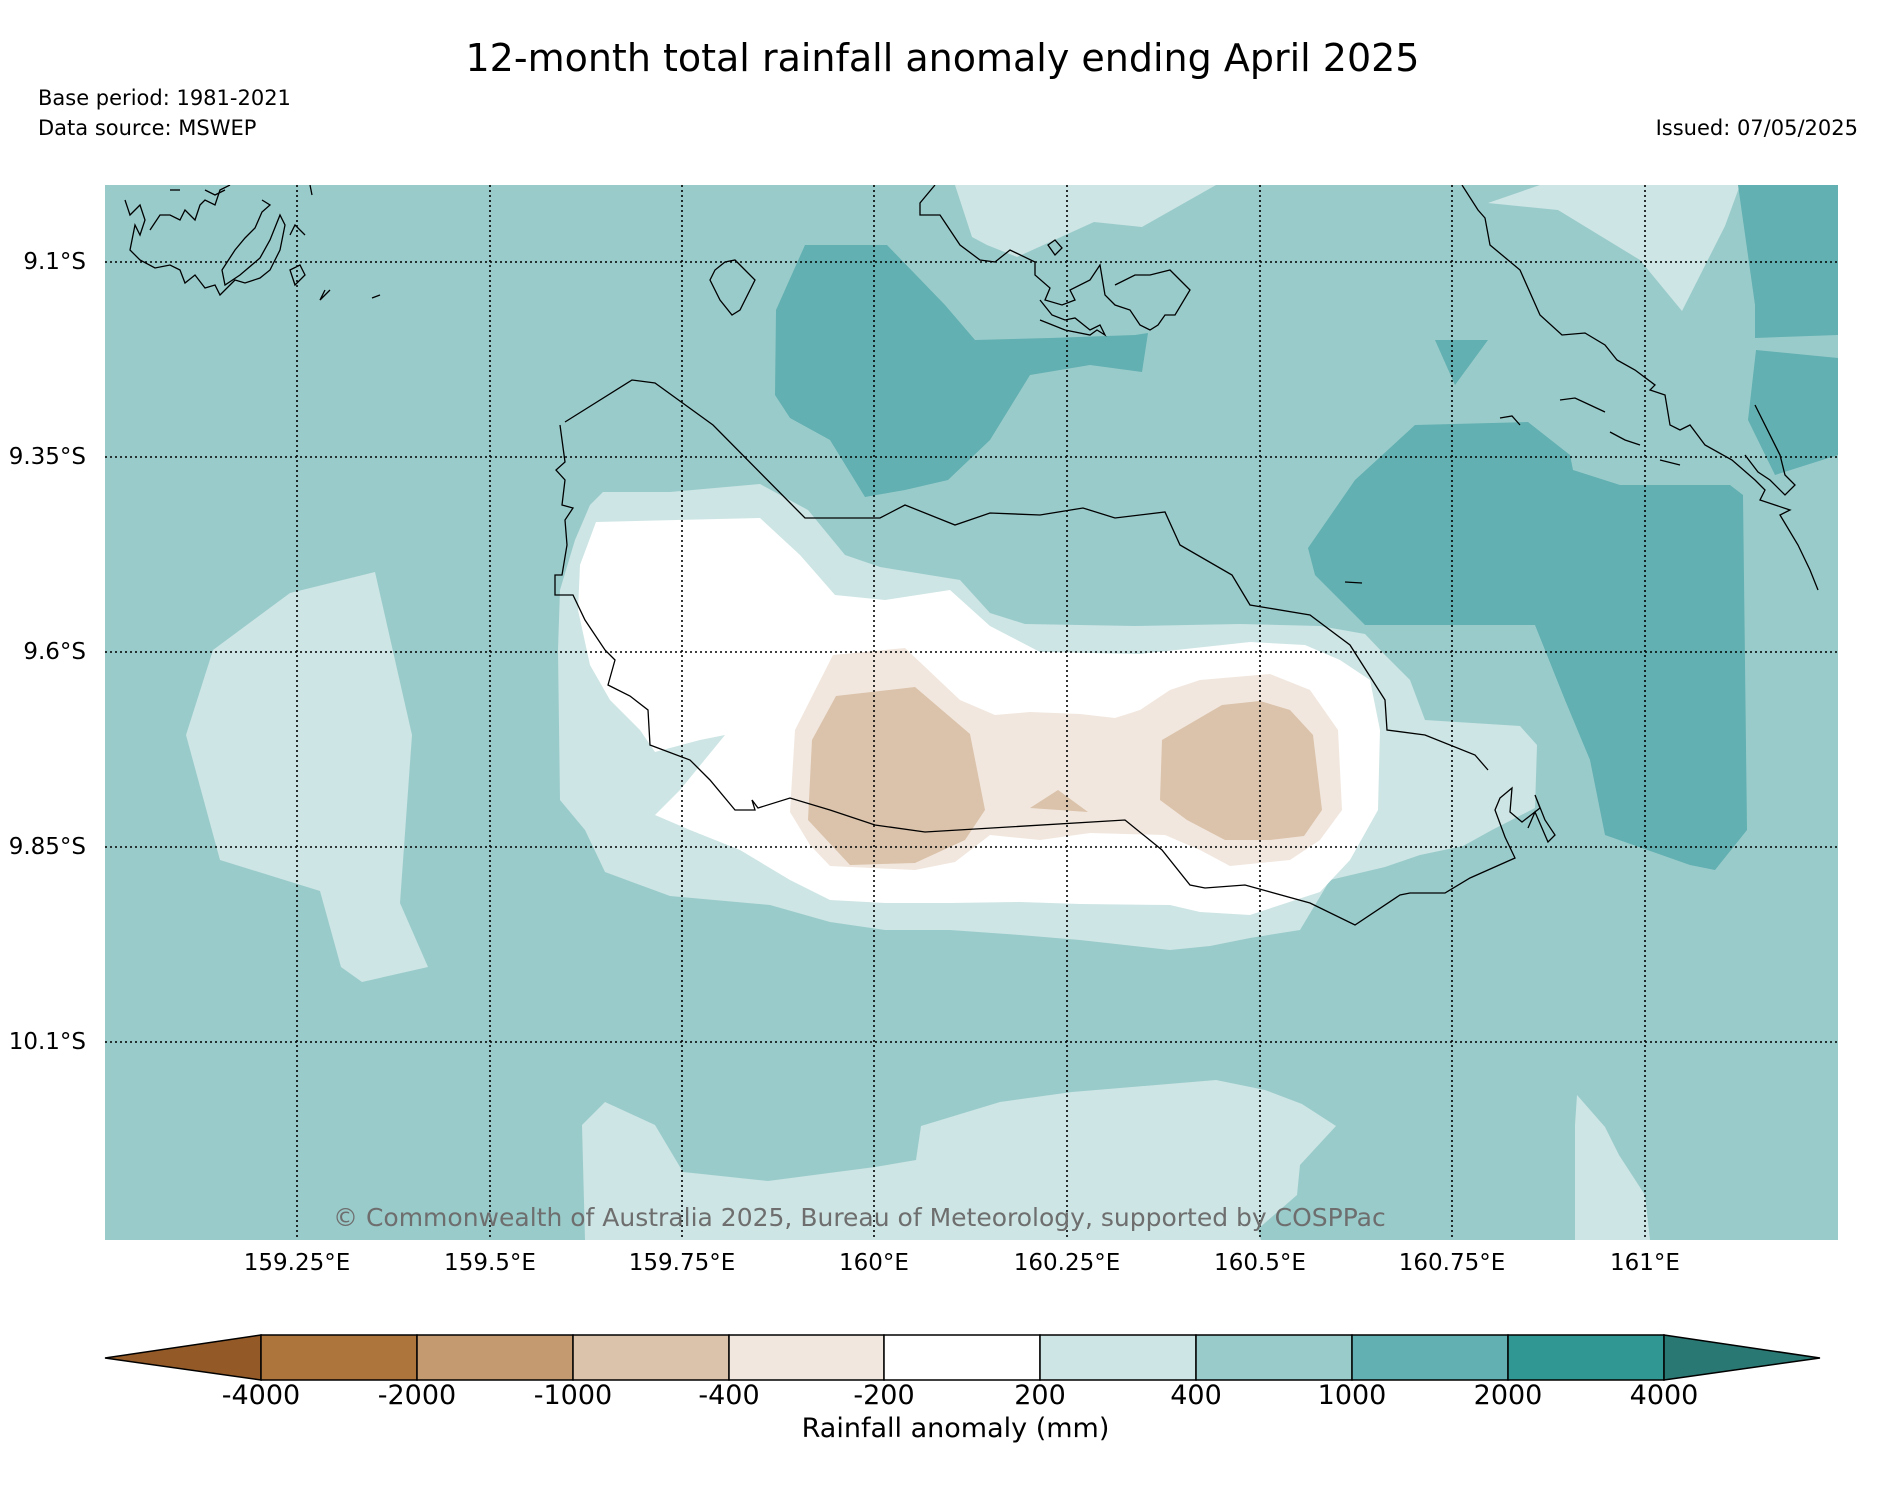 Image resolution: width=1885 pixels, height=1494 pixels. What do you see at coordinates (261, 1395) in the screenshot?
I see `colorbar-tick-label: -4000` at bounding box center [261, 1395].